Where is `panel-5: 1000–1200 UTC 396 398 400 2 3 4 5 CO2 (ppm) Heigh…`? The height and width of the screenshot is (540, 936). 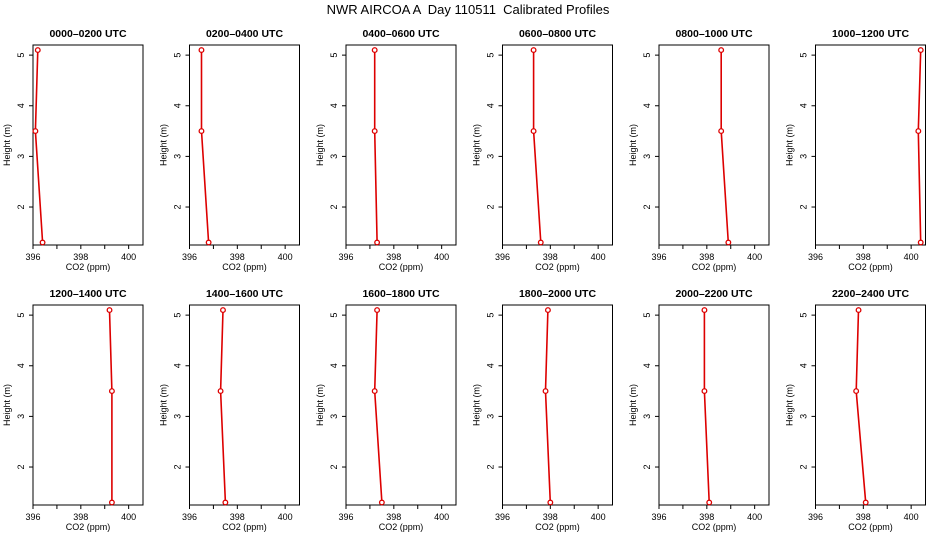
panel-5: 1000–1200 UTC 396 398 400 2 3 4 5 CO2 (ppm) Heigh… is located at coordinates (855, 150).